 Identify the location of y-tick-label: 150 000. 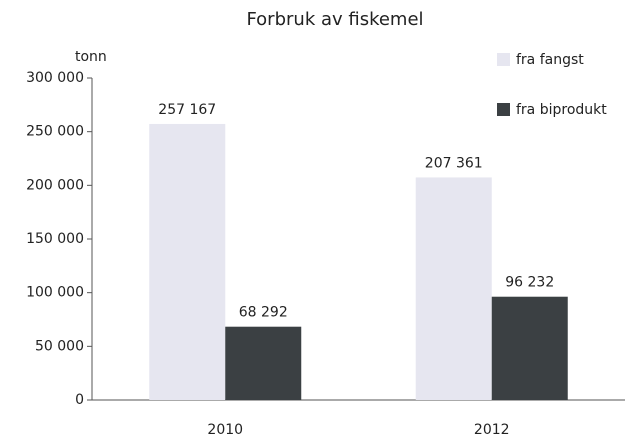
(55, 239).